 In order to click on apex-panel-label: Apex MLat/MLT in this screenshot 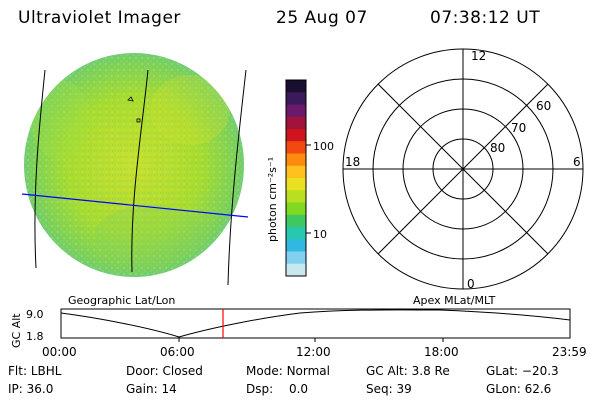, I will do `click(454, 300)`.